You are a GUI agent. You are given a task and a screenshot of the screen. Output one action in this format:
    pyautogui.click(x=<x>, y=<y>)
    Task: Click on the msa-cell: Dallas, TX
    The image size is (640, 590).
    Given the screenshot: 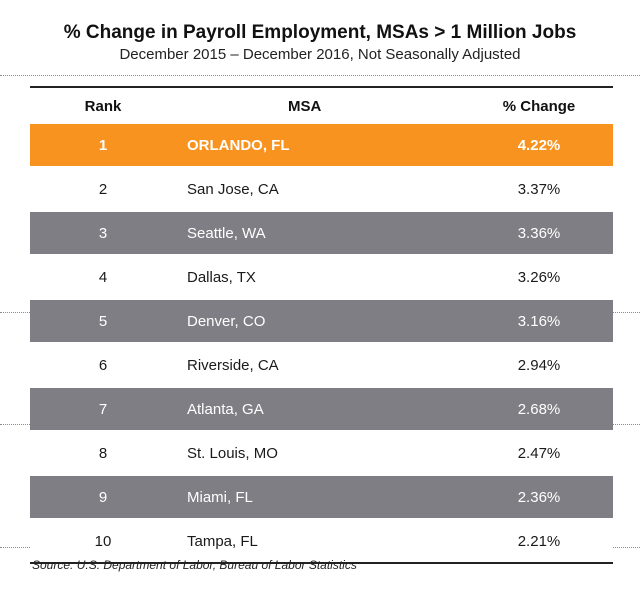 What is the action you would take?
    pyautogui.click(x=221, y=277)
    